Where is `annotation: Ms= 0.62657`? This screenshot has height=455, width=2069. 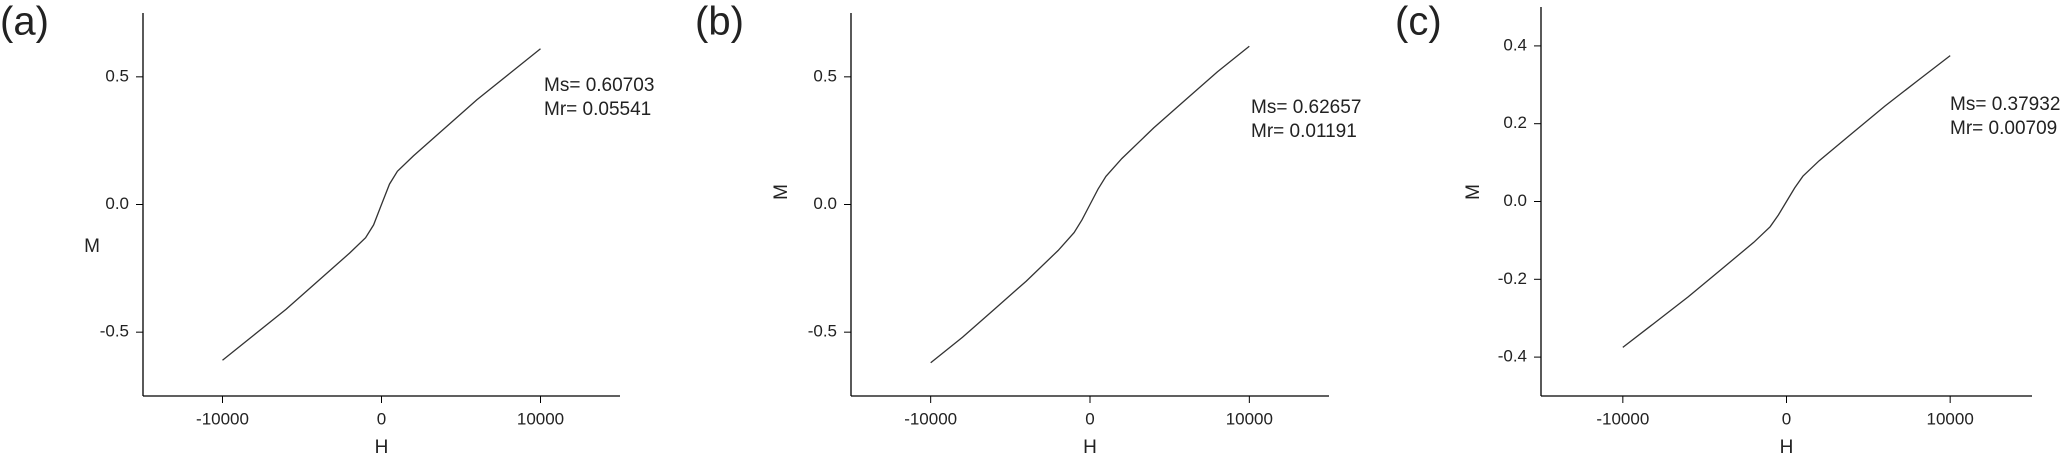 annotation: Ms= 0.62657 is located at coordinates (1306, 107).